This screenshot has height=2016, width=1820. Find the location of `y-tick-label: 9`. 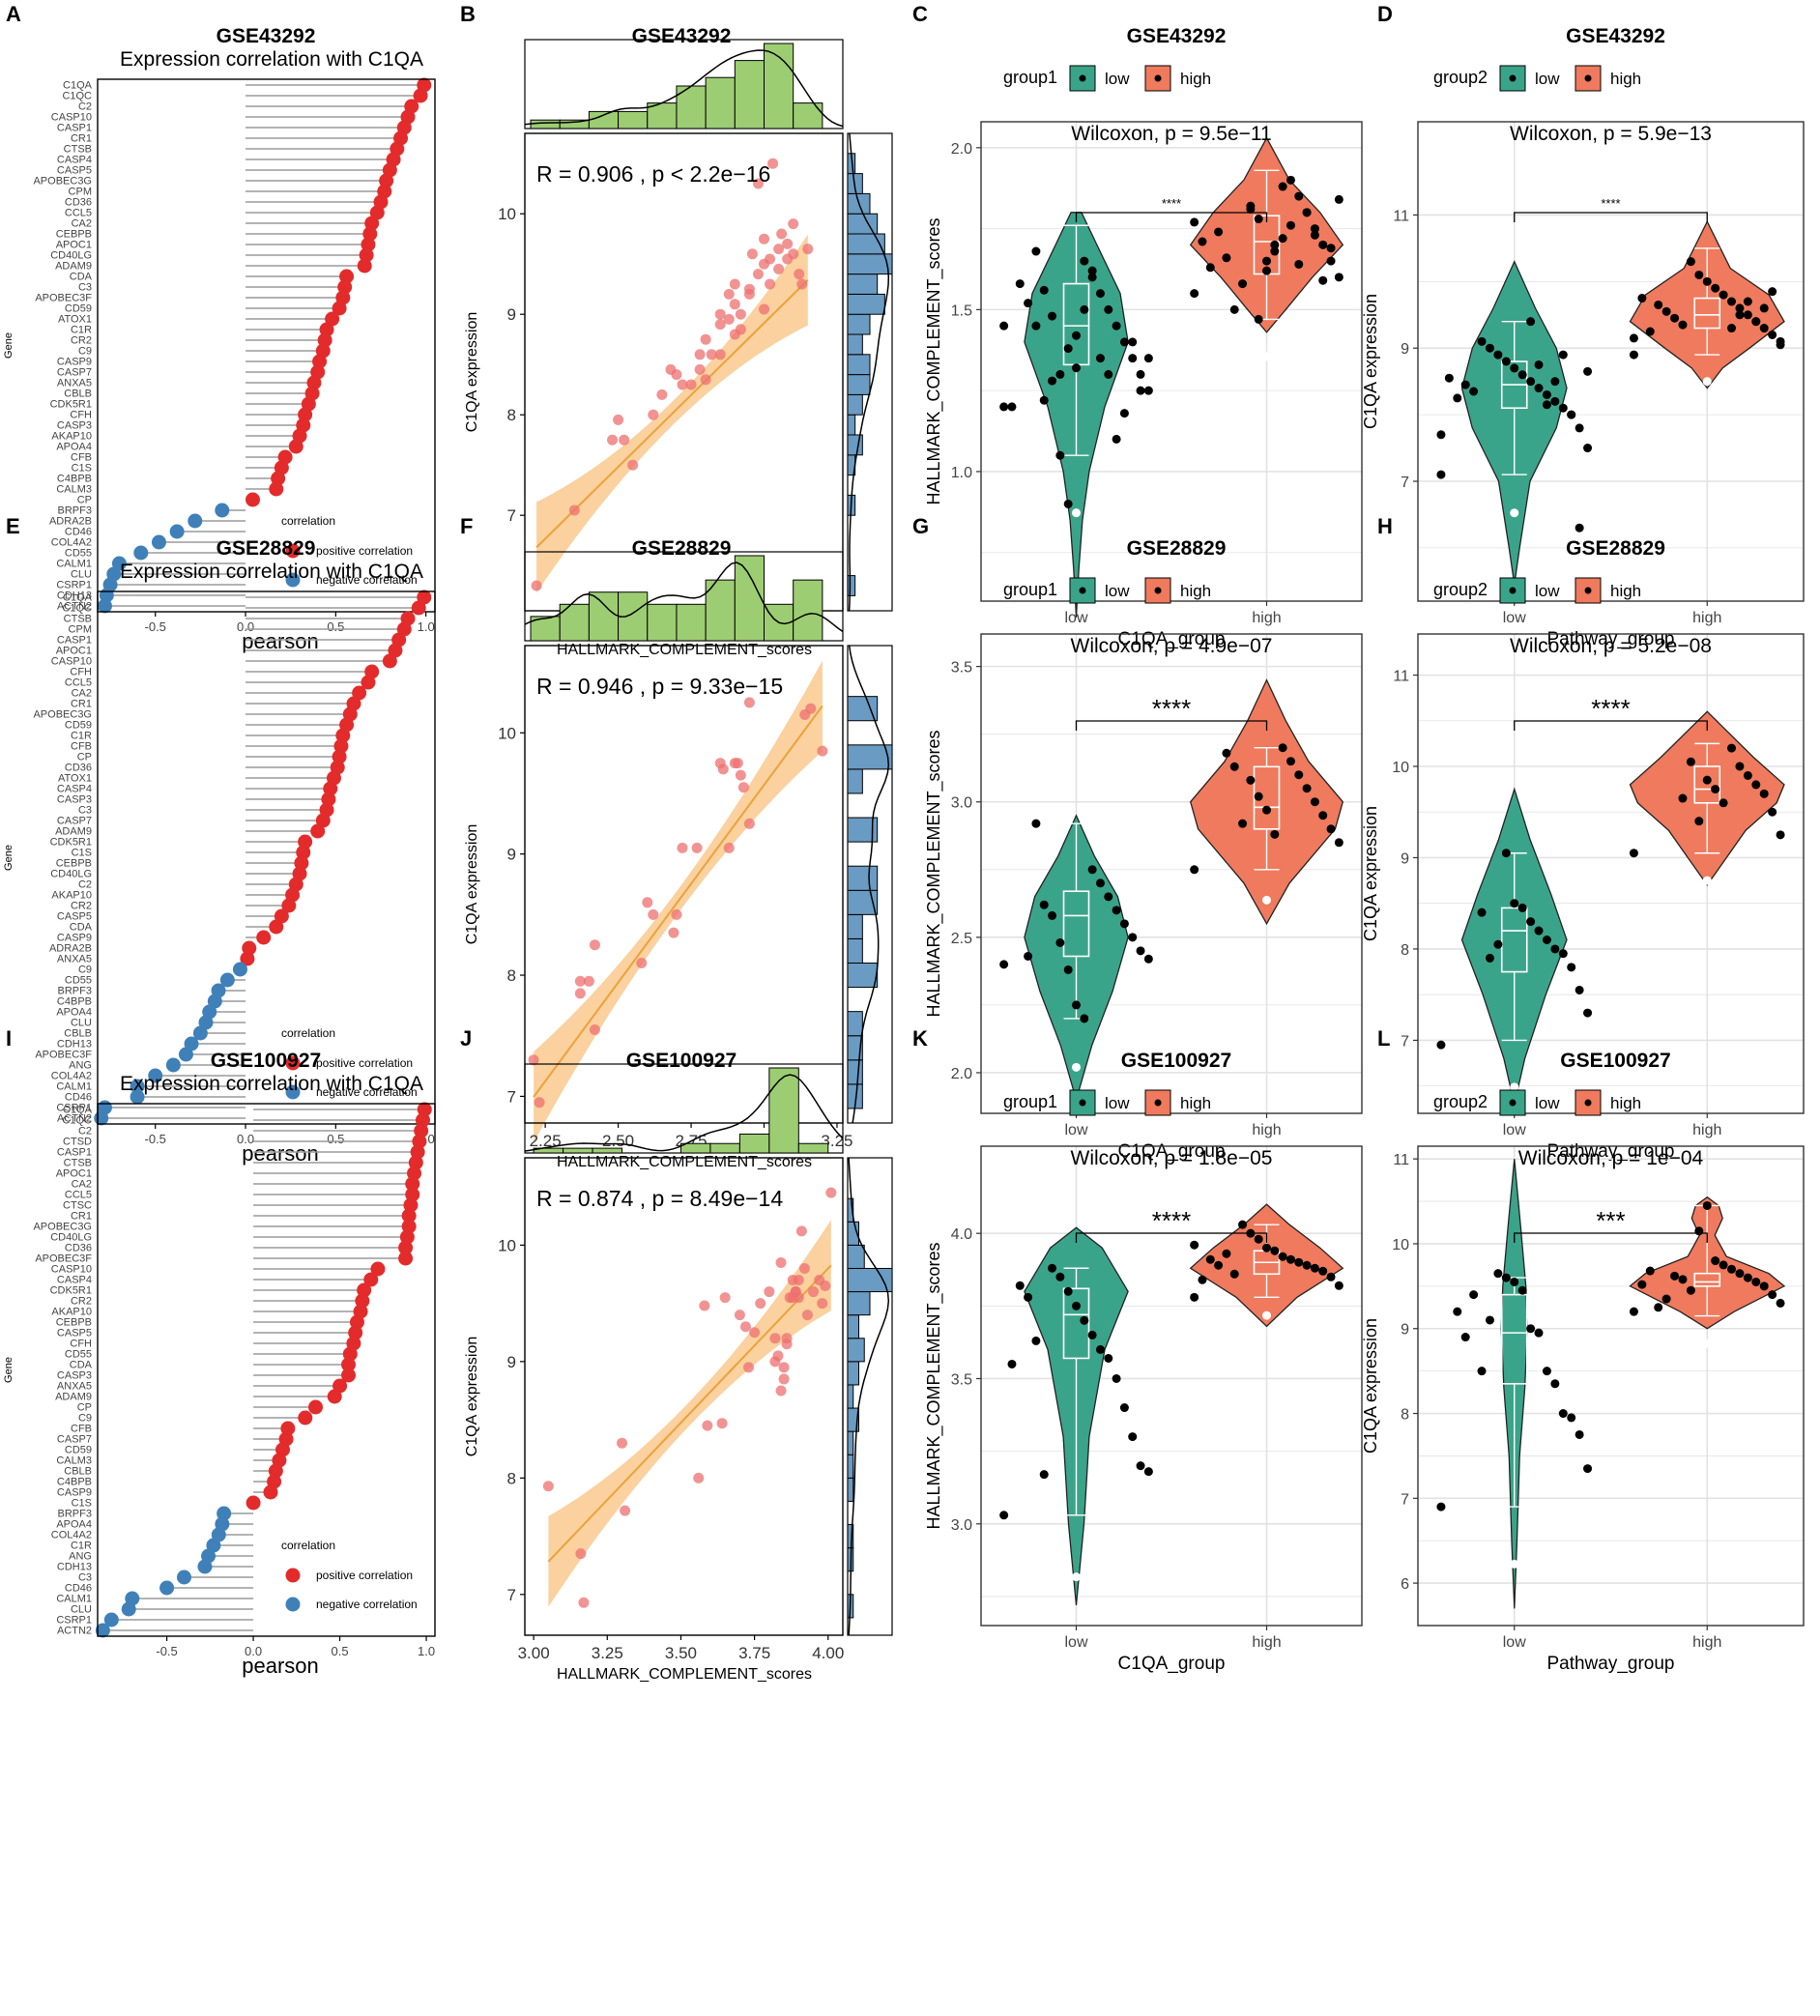

y-tick-label: 9 is located at coordinates (1405, 859).